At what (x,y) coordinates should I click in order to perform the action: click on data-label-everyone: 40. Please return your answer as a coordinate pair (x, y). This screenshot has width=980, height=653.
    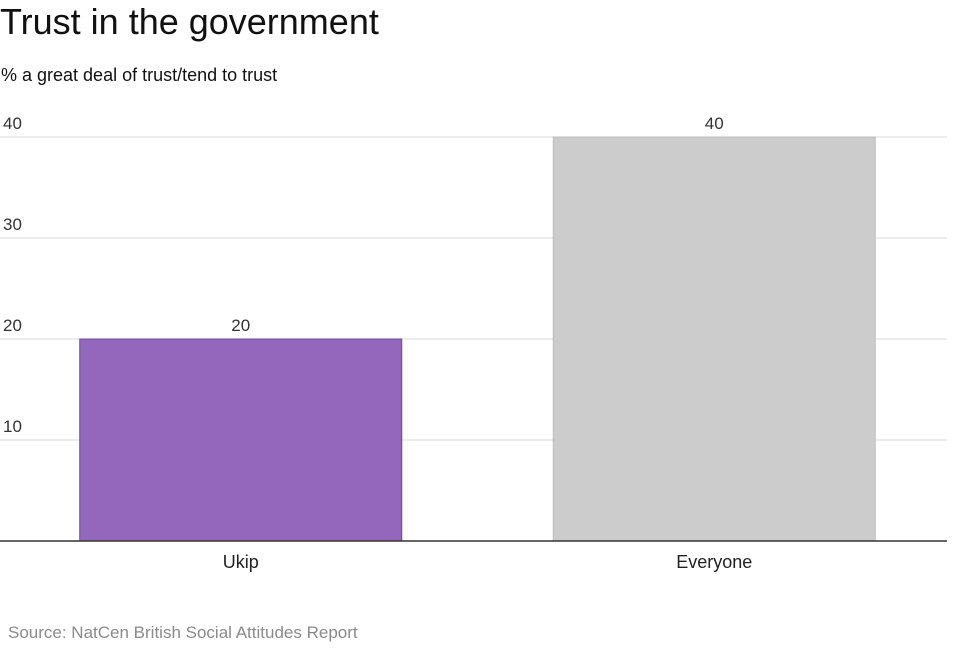
    Looking at the image, I should click on (714, 123).